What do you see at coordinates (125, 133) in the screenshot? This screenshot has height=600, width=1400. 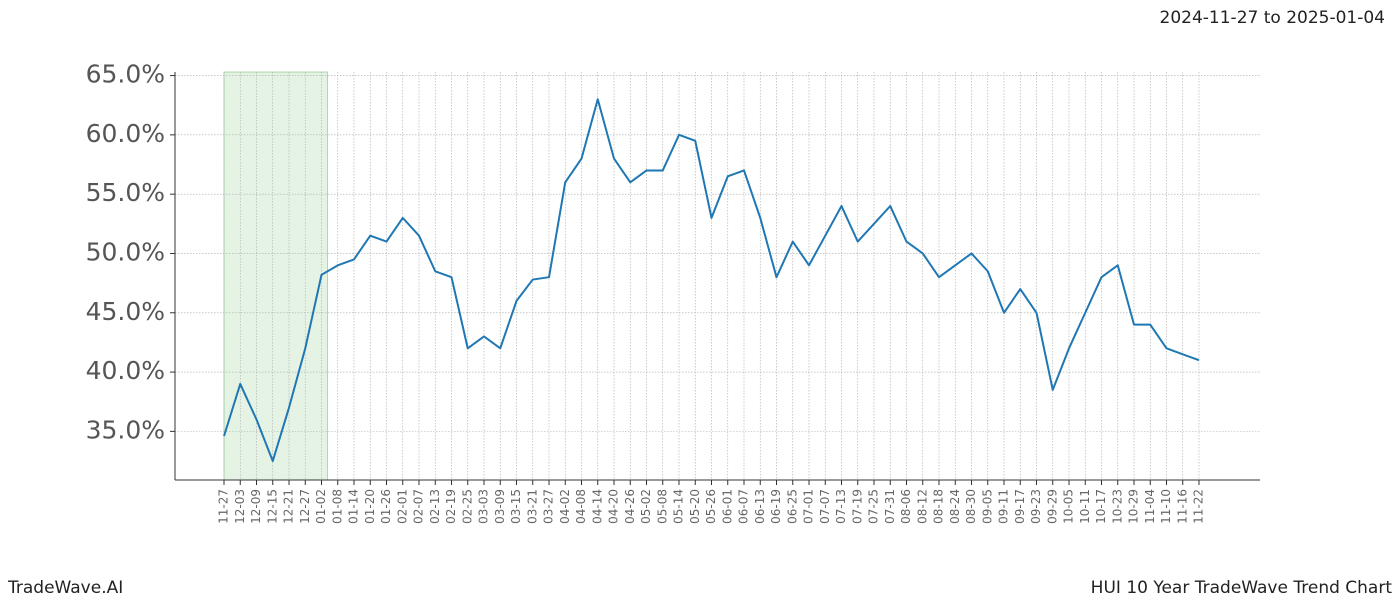 I see `y-tick-label: 60.0%` at bounding box center [125, 133].